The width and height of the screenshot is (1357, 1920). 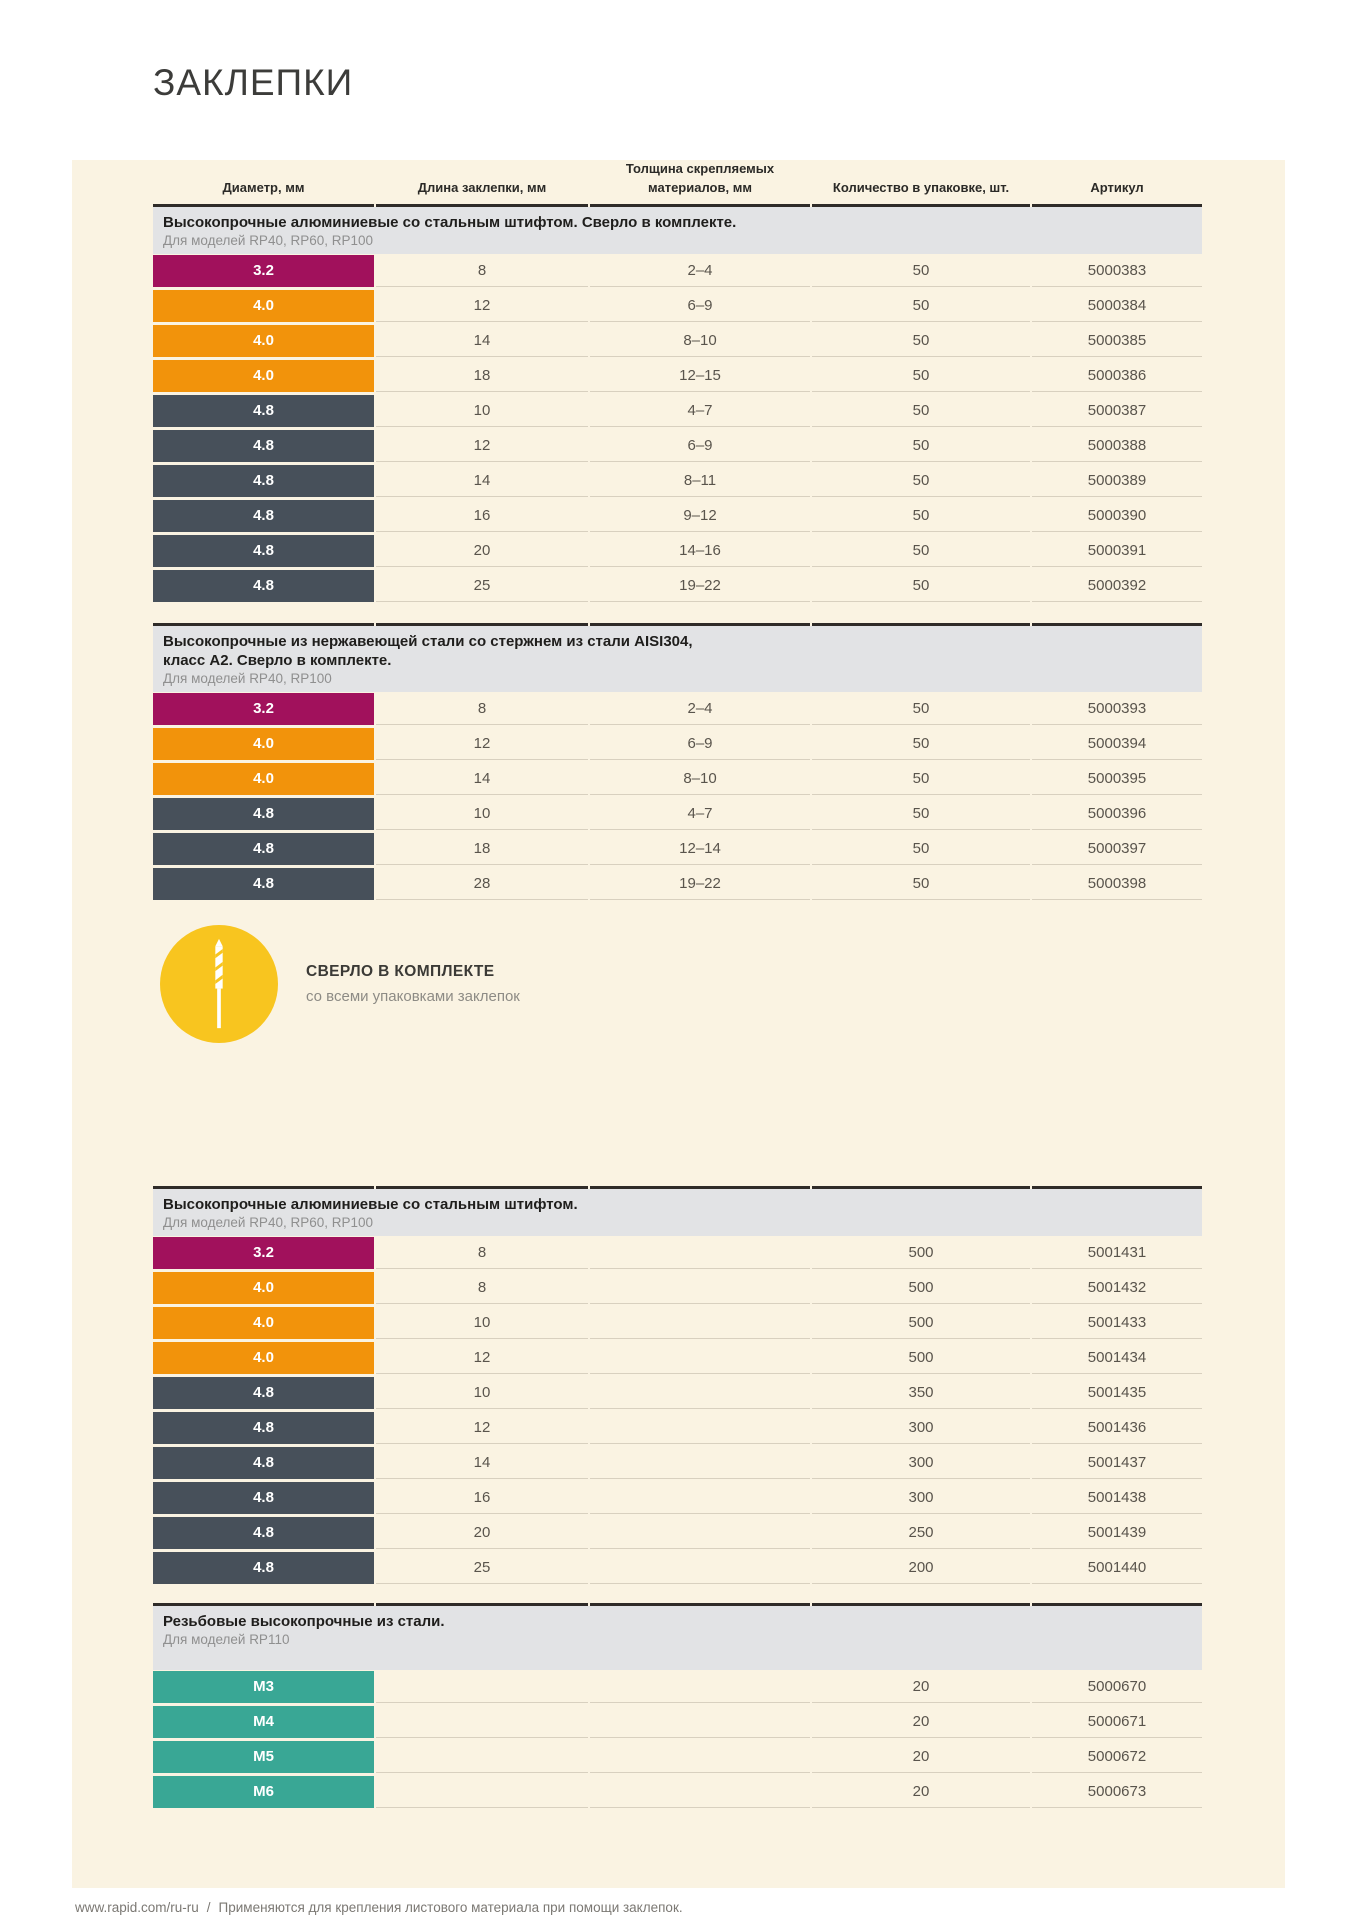 What do you see at coordinates (677, 428) in the screenshot?
I see `section-rows: 3.2 8 2–4 50 5000383 4.0 12 6–9 50 50` at bounding box center [677, 428].